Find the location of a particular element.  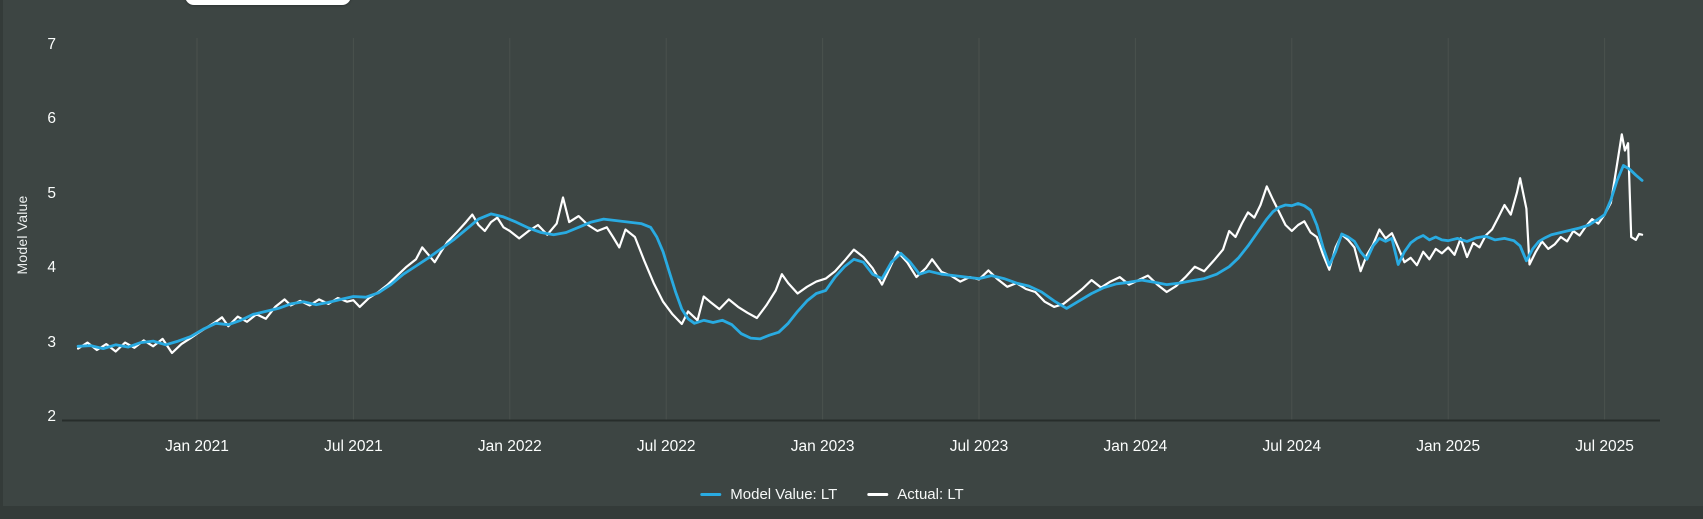

x-tick-label: Jan 2022 is located at coordinates (509, 446).